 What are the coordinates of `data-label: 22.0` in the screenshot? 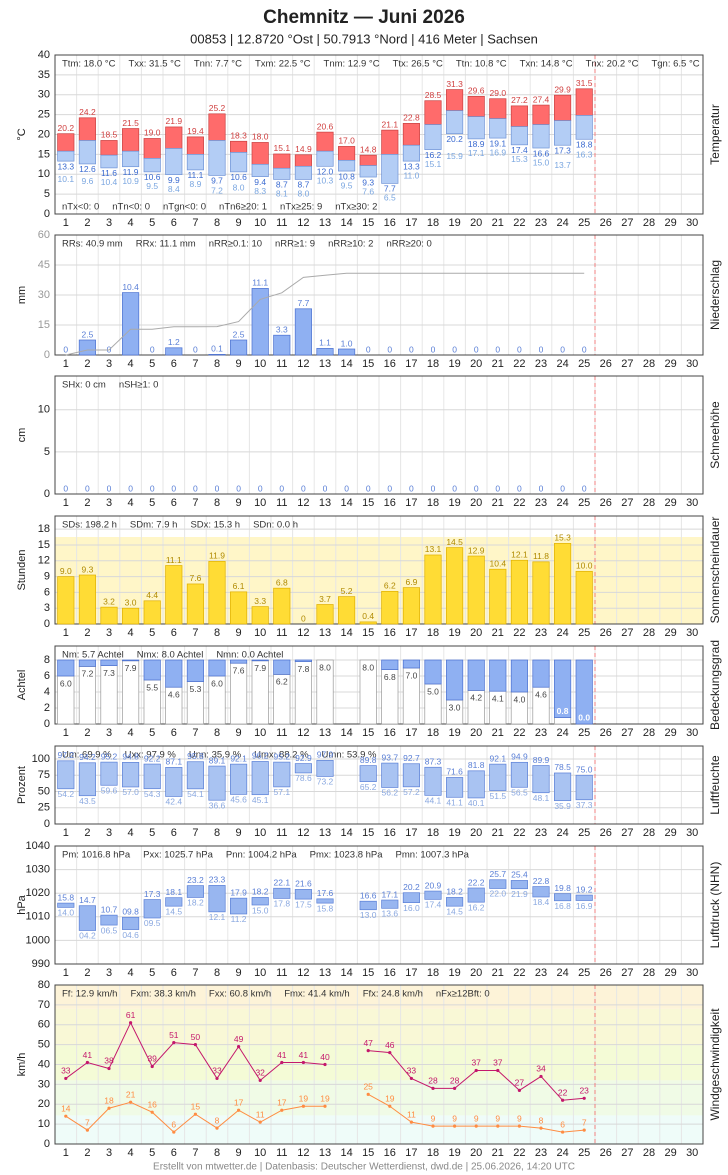 It's located at (498, 894).